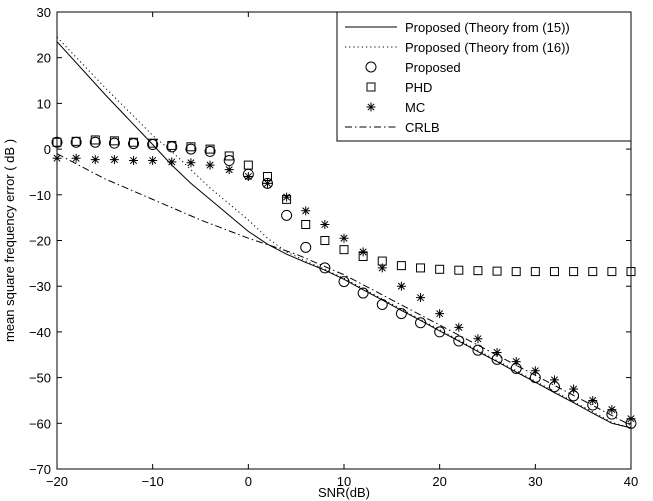 The height and width of the screenshot is (501, 653). What do you see at coordinates (40, 423) in the screenshot?
I see `y-tick-label: −60` at bounding box center [40, 423].